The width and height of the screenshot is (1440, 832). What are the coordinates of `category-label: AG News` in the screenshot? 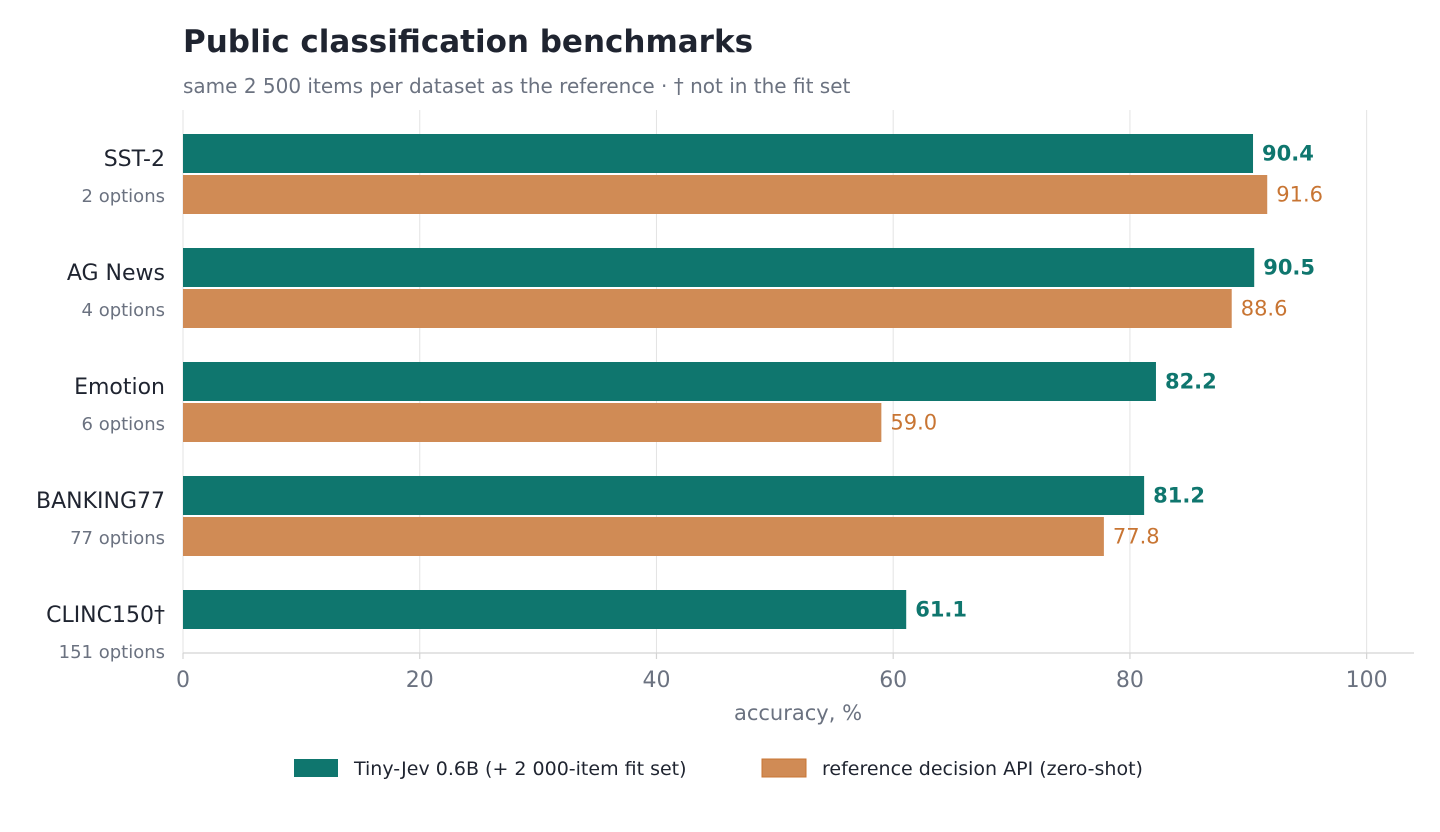 It's located at (116, 273).